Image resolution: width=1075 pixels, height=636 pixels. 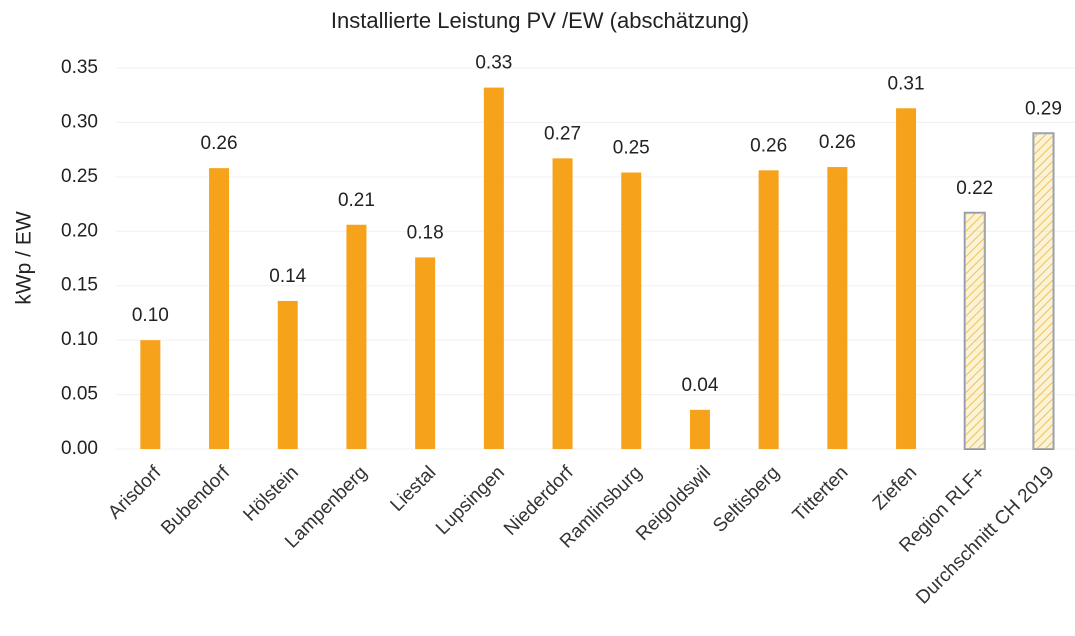 I want to click on data-label: 0.25, so click(x=631, y=148).